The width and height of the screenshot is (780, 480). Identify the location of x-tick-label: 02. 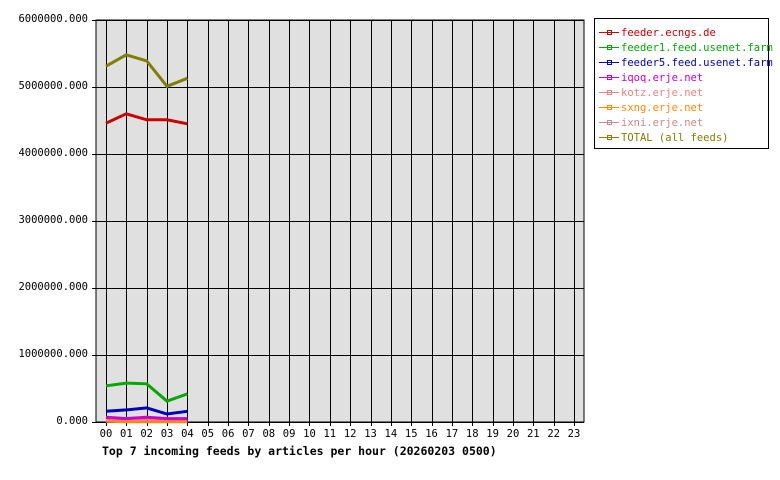
(147, 434).